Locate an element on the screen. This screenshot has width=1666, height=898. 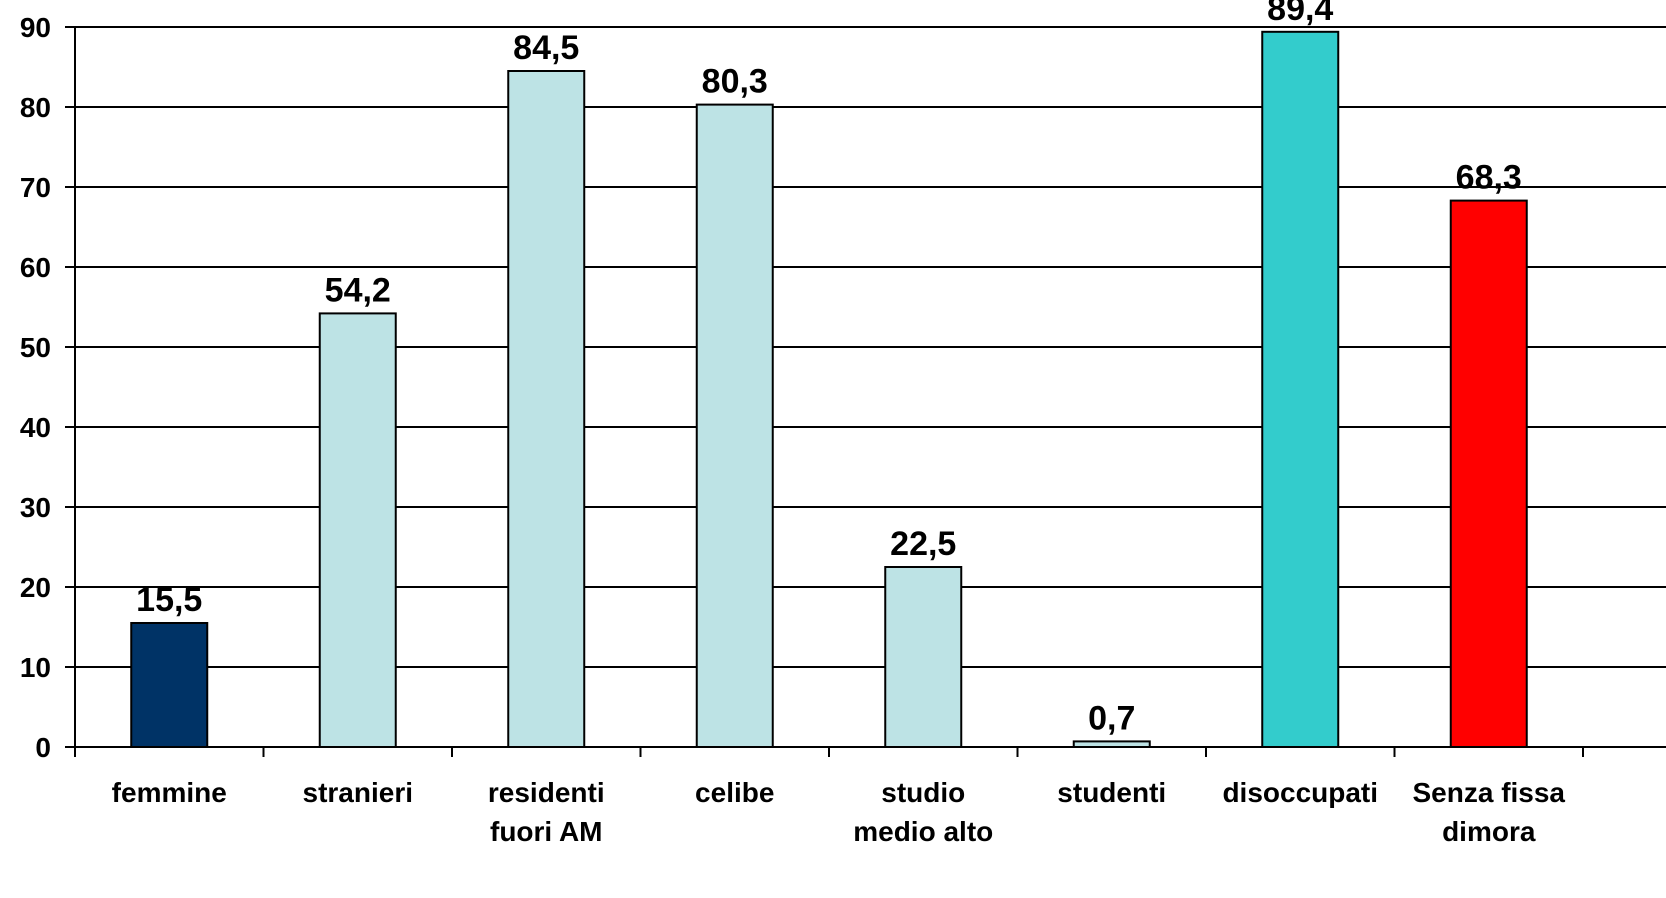
data-label: 68,3 is located at coordinates (1489, 178).